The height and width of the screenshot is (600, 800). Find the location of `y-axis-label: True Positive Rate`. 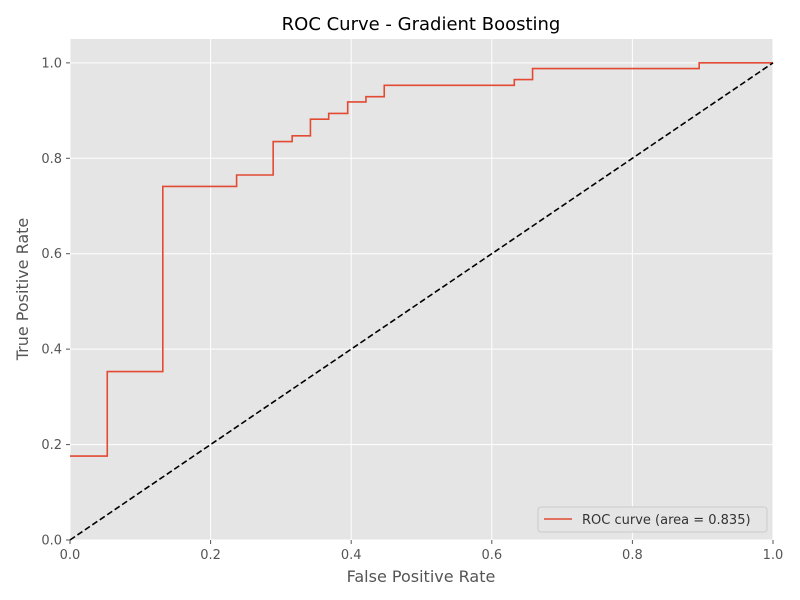

y-axis-label: True Positive Rate is located at coordinates (22, 290).